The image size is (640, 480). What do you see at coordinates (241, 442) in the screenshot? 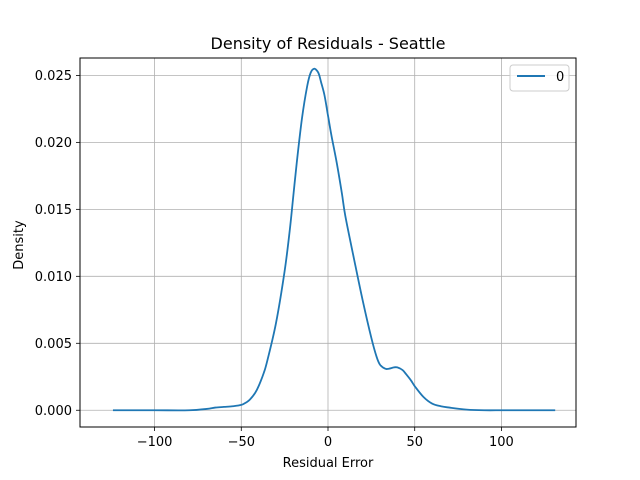
I see `x-tick-label: −50` at bounding box center [241, 442].